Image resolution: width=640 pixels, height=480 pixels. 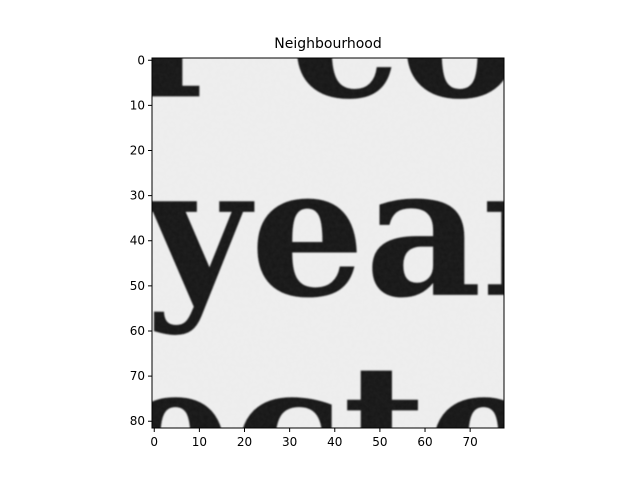 I want to click on y-tick-label: 20, so click(x=137, y=151).